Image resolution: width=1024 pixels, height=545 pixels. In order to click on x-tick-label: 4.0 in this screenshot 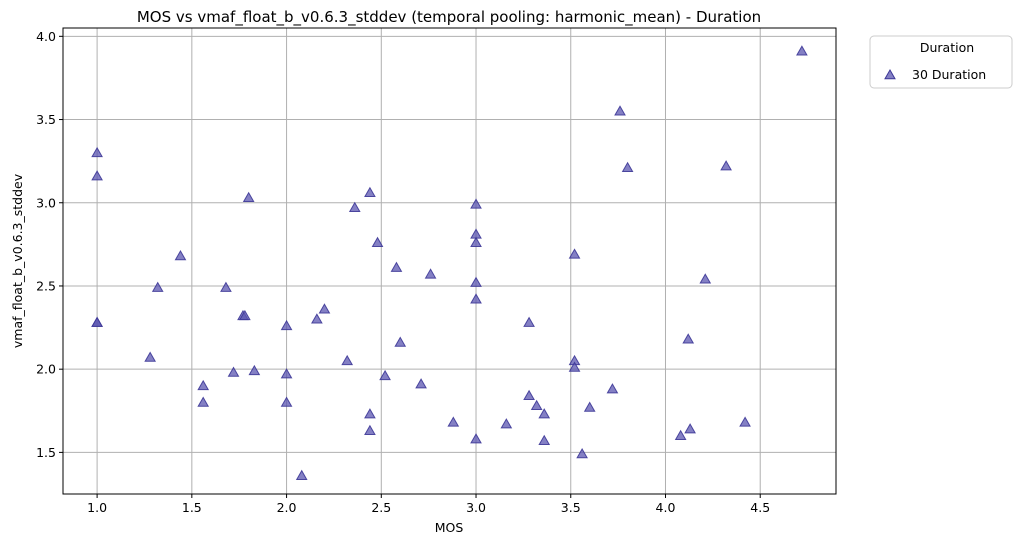, I will do `click(666, 507)`.